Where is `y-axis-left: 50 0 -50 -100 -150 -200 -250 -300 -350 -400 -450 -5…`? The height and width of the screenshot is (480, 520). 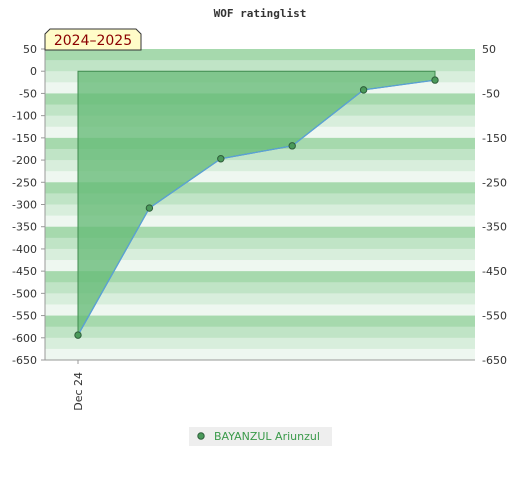 y-axis-left: 50 0 -50 -100 -150 -200 -250 -300 -350 -400 -450 -5… is located at coordinates (28, 205).